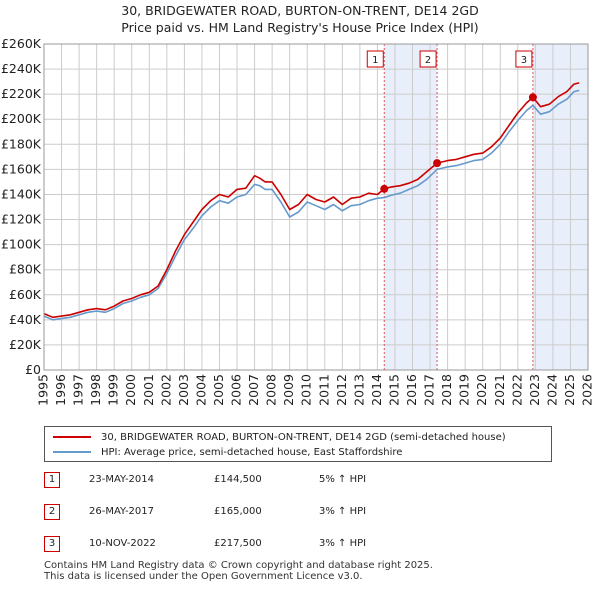  What do you see at coordinates (449, 59) in the screenshot?
I see `transaction-labels: 1 2 3` at bounding box center [449, 59].